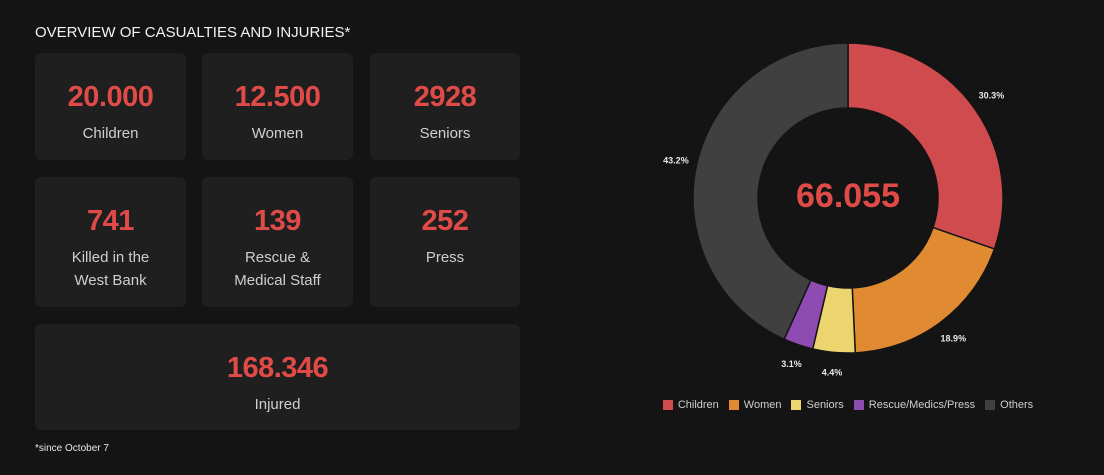  I want to click on legend-label: Seniors, so click(825, 405).